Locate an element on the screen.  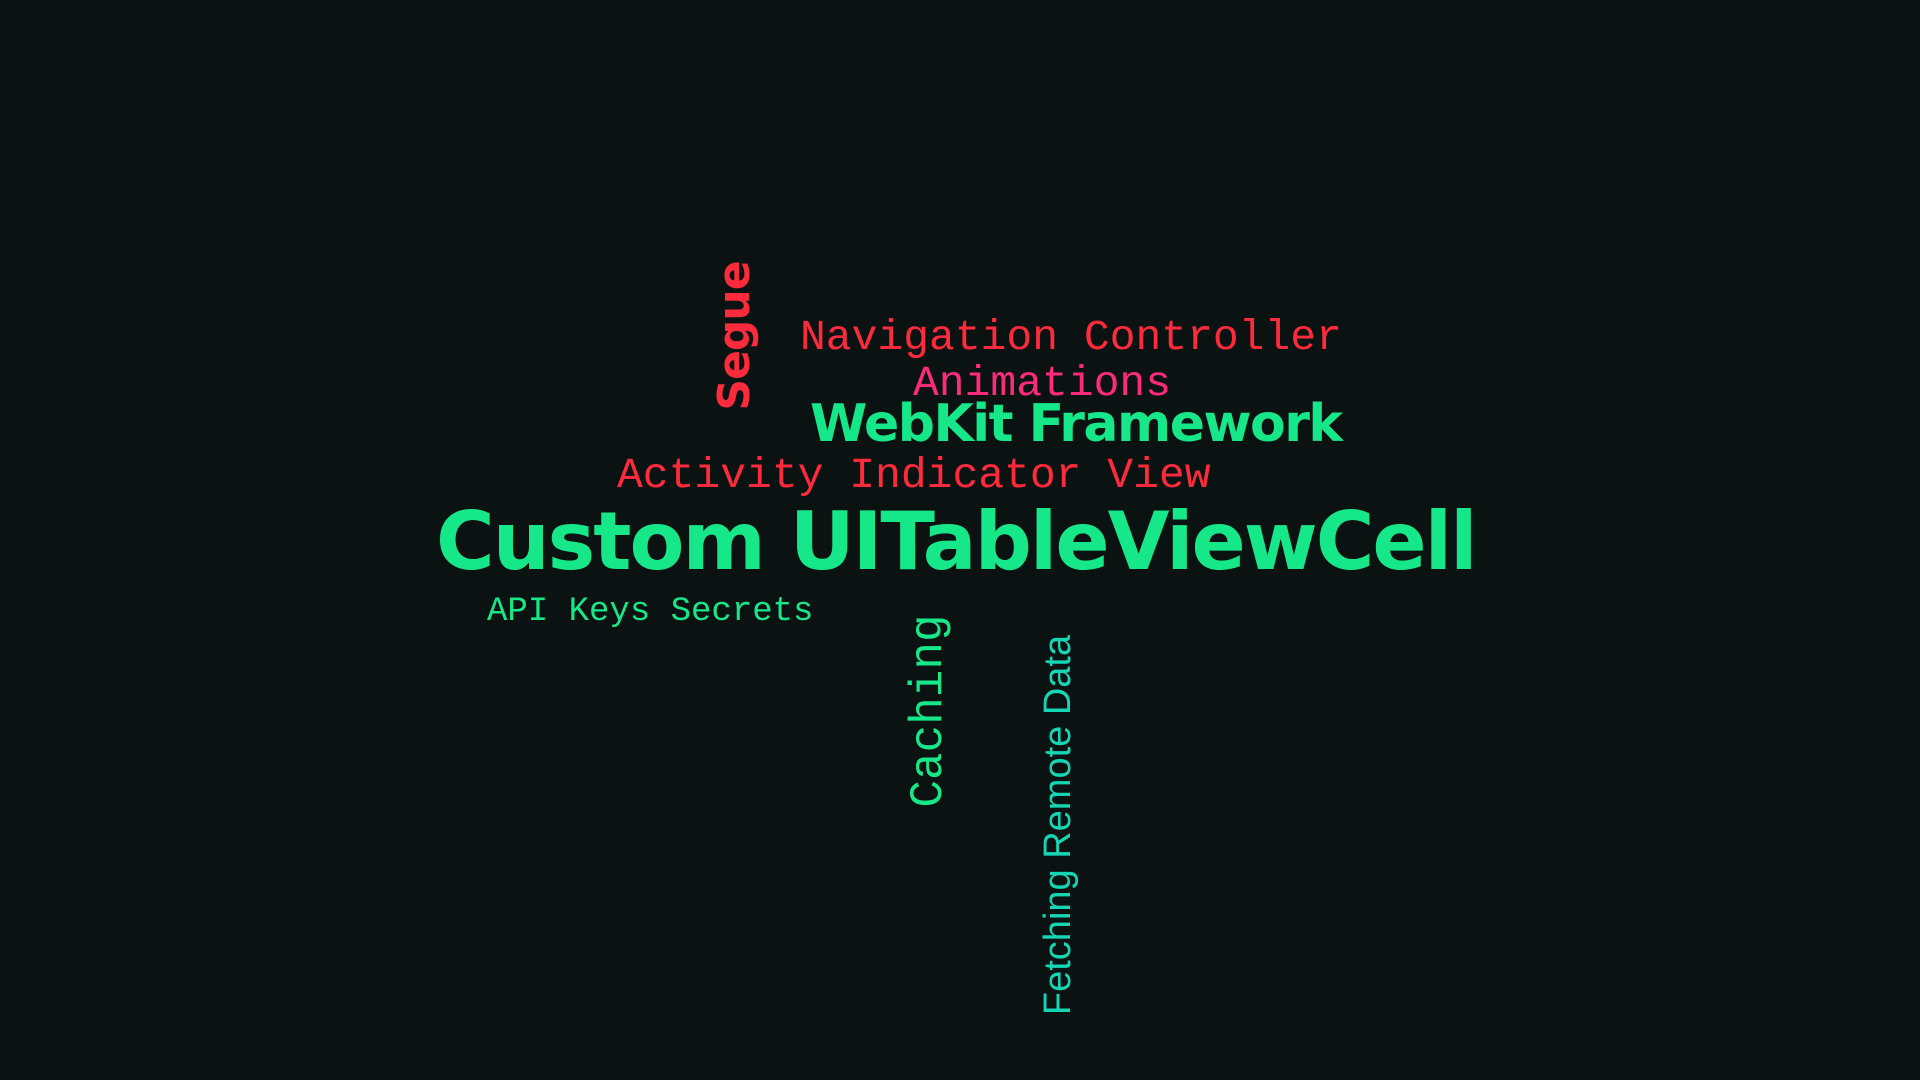
word-webkit-framework: WebKit Framework is located at coordinates (1076, 424).